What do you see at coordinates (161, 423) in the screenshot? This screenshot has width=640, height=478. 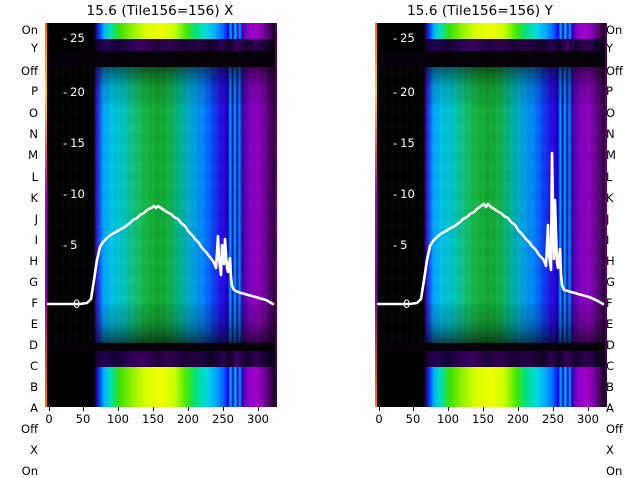 I see `x-axis-bottom-left: 0 50 100 150 200 250 300` at bounding box center [161, 423].